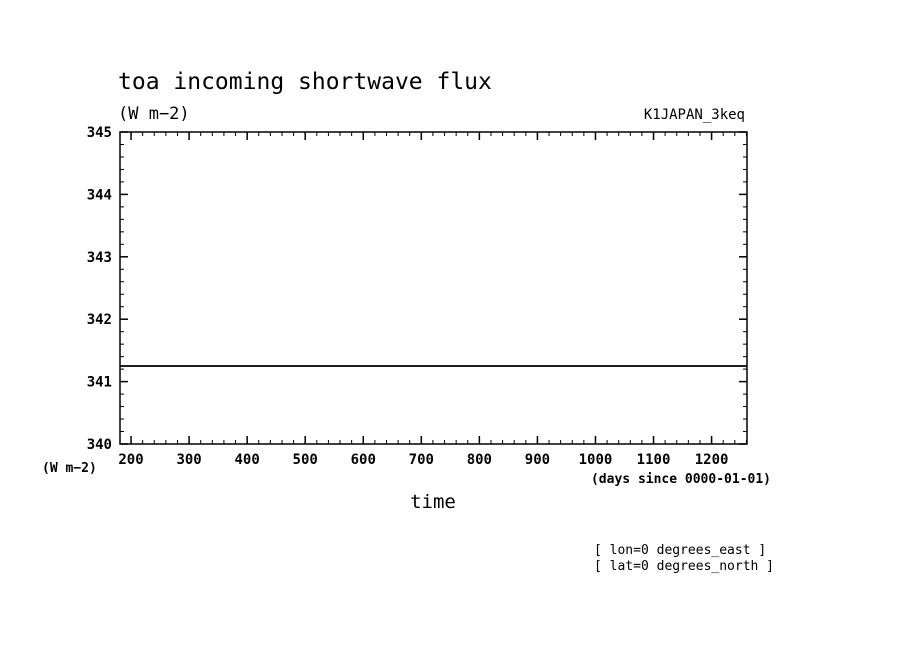 The image size is (904, 654). Describe the element at coordinates (188, 460) in the screenshot. I see `x-tick-label: 300` at that location.